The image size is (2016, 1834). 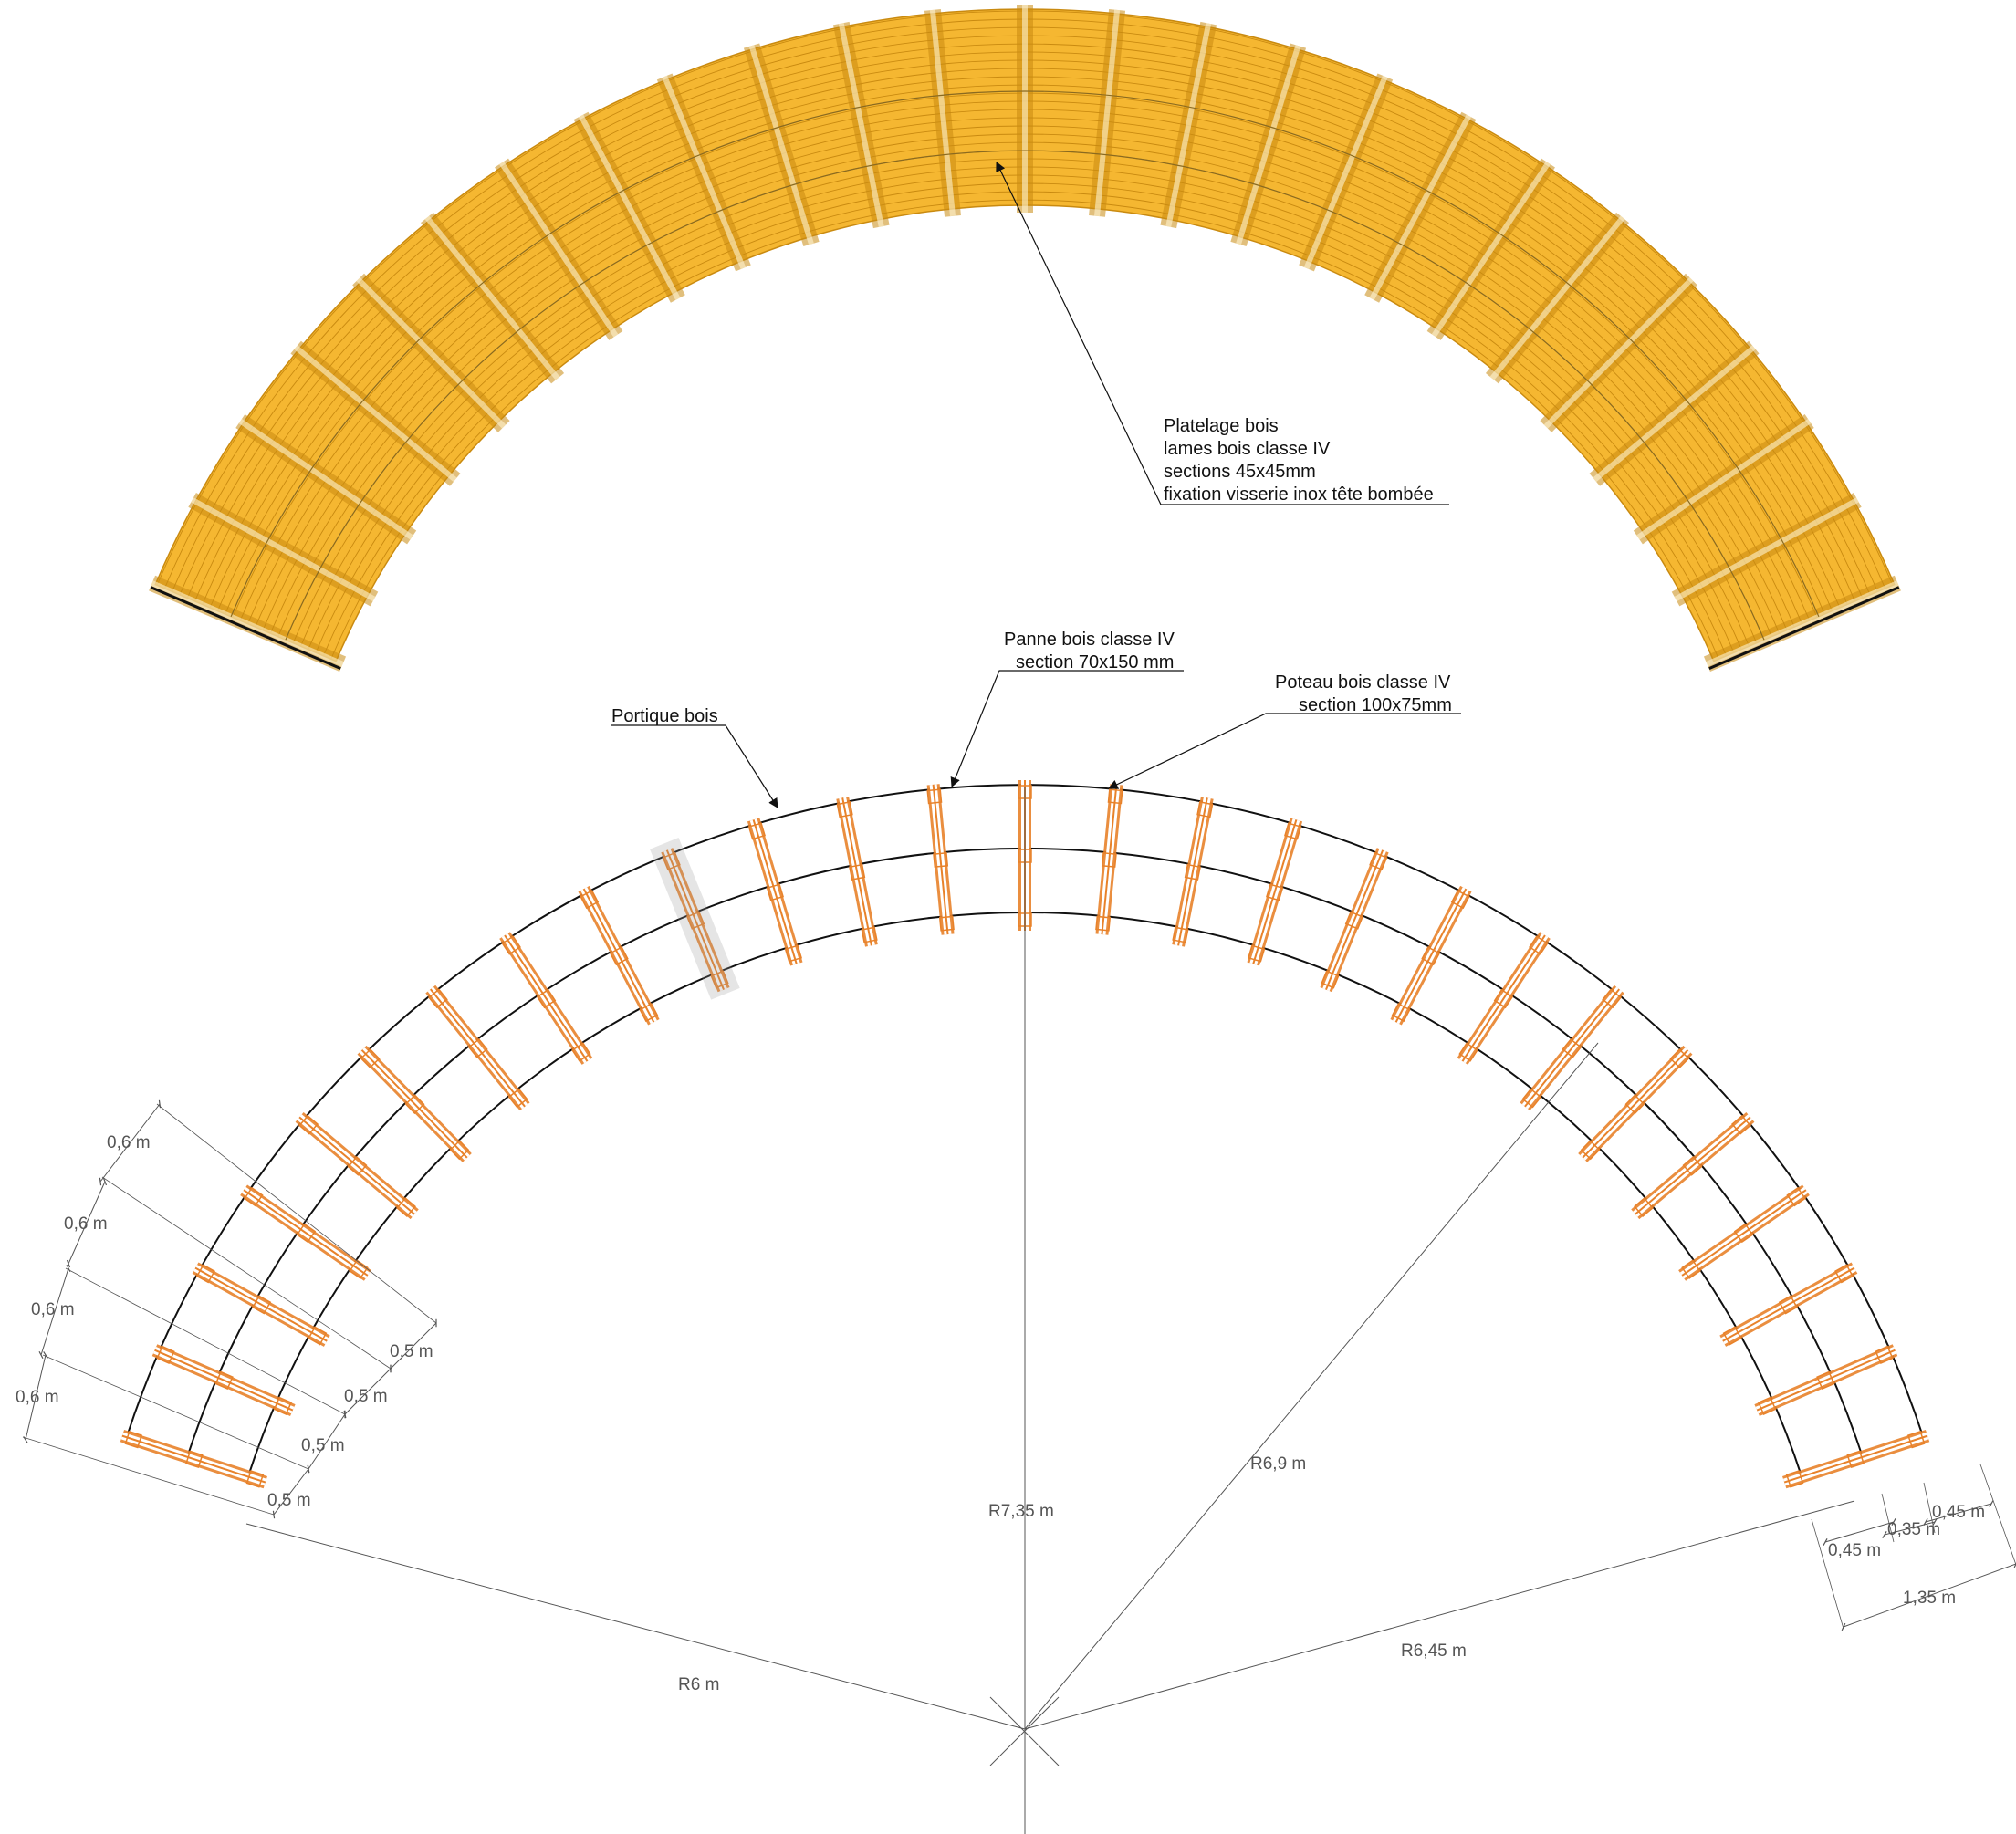 I want to click on dim-0-5-line-c, so click(x=327, y=1442).